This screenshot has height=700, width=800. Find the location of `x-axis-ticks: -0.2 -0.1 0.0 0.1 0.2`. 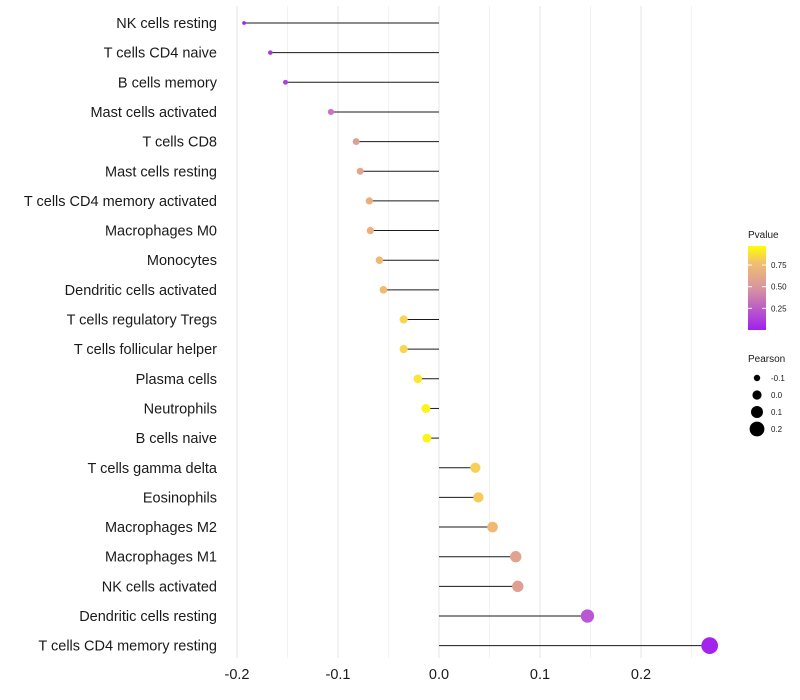

x-axis-ticks: -0.2 -0.1 0.0 0.1 0.2 is located at coordinates (438, 675).